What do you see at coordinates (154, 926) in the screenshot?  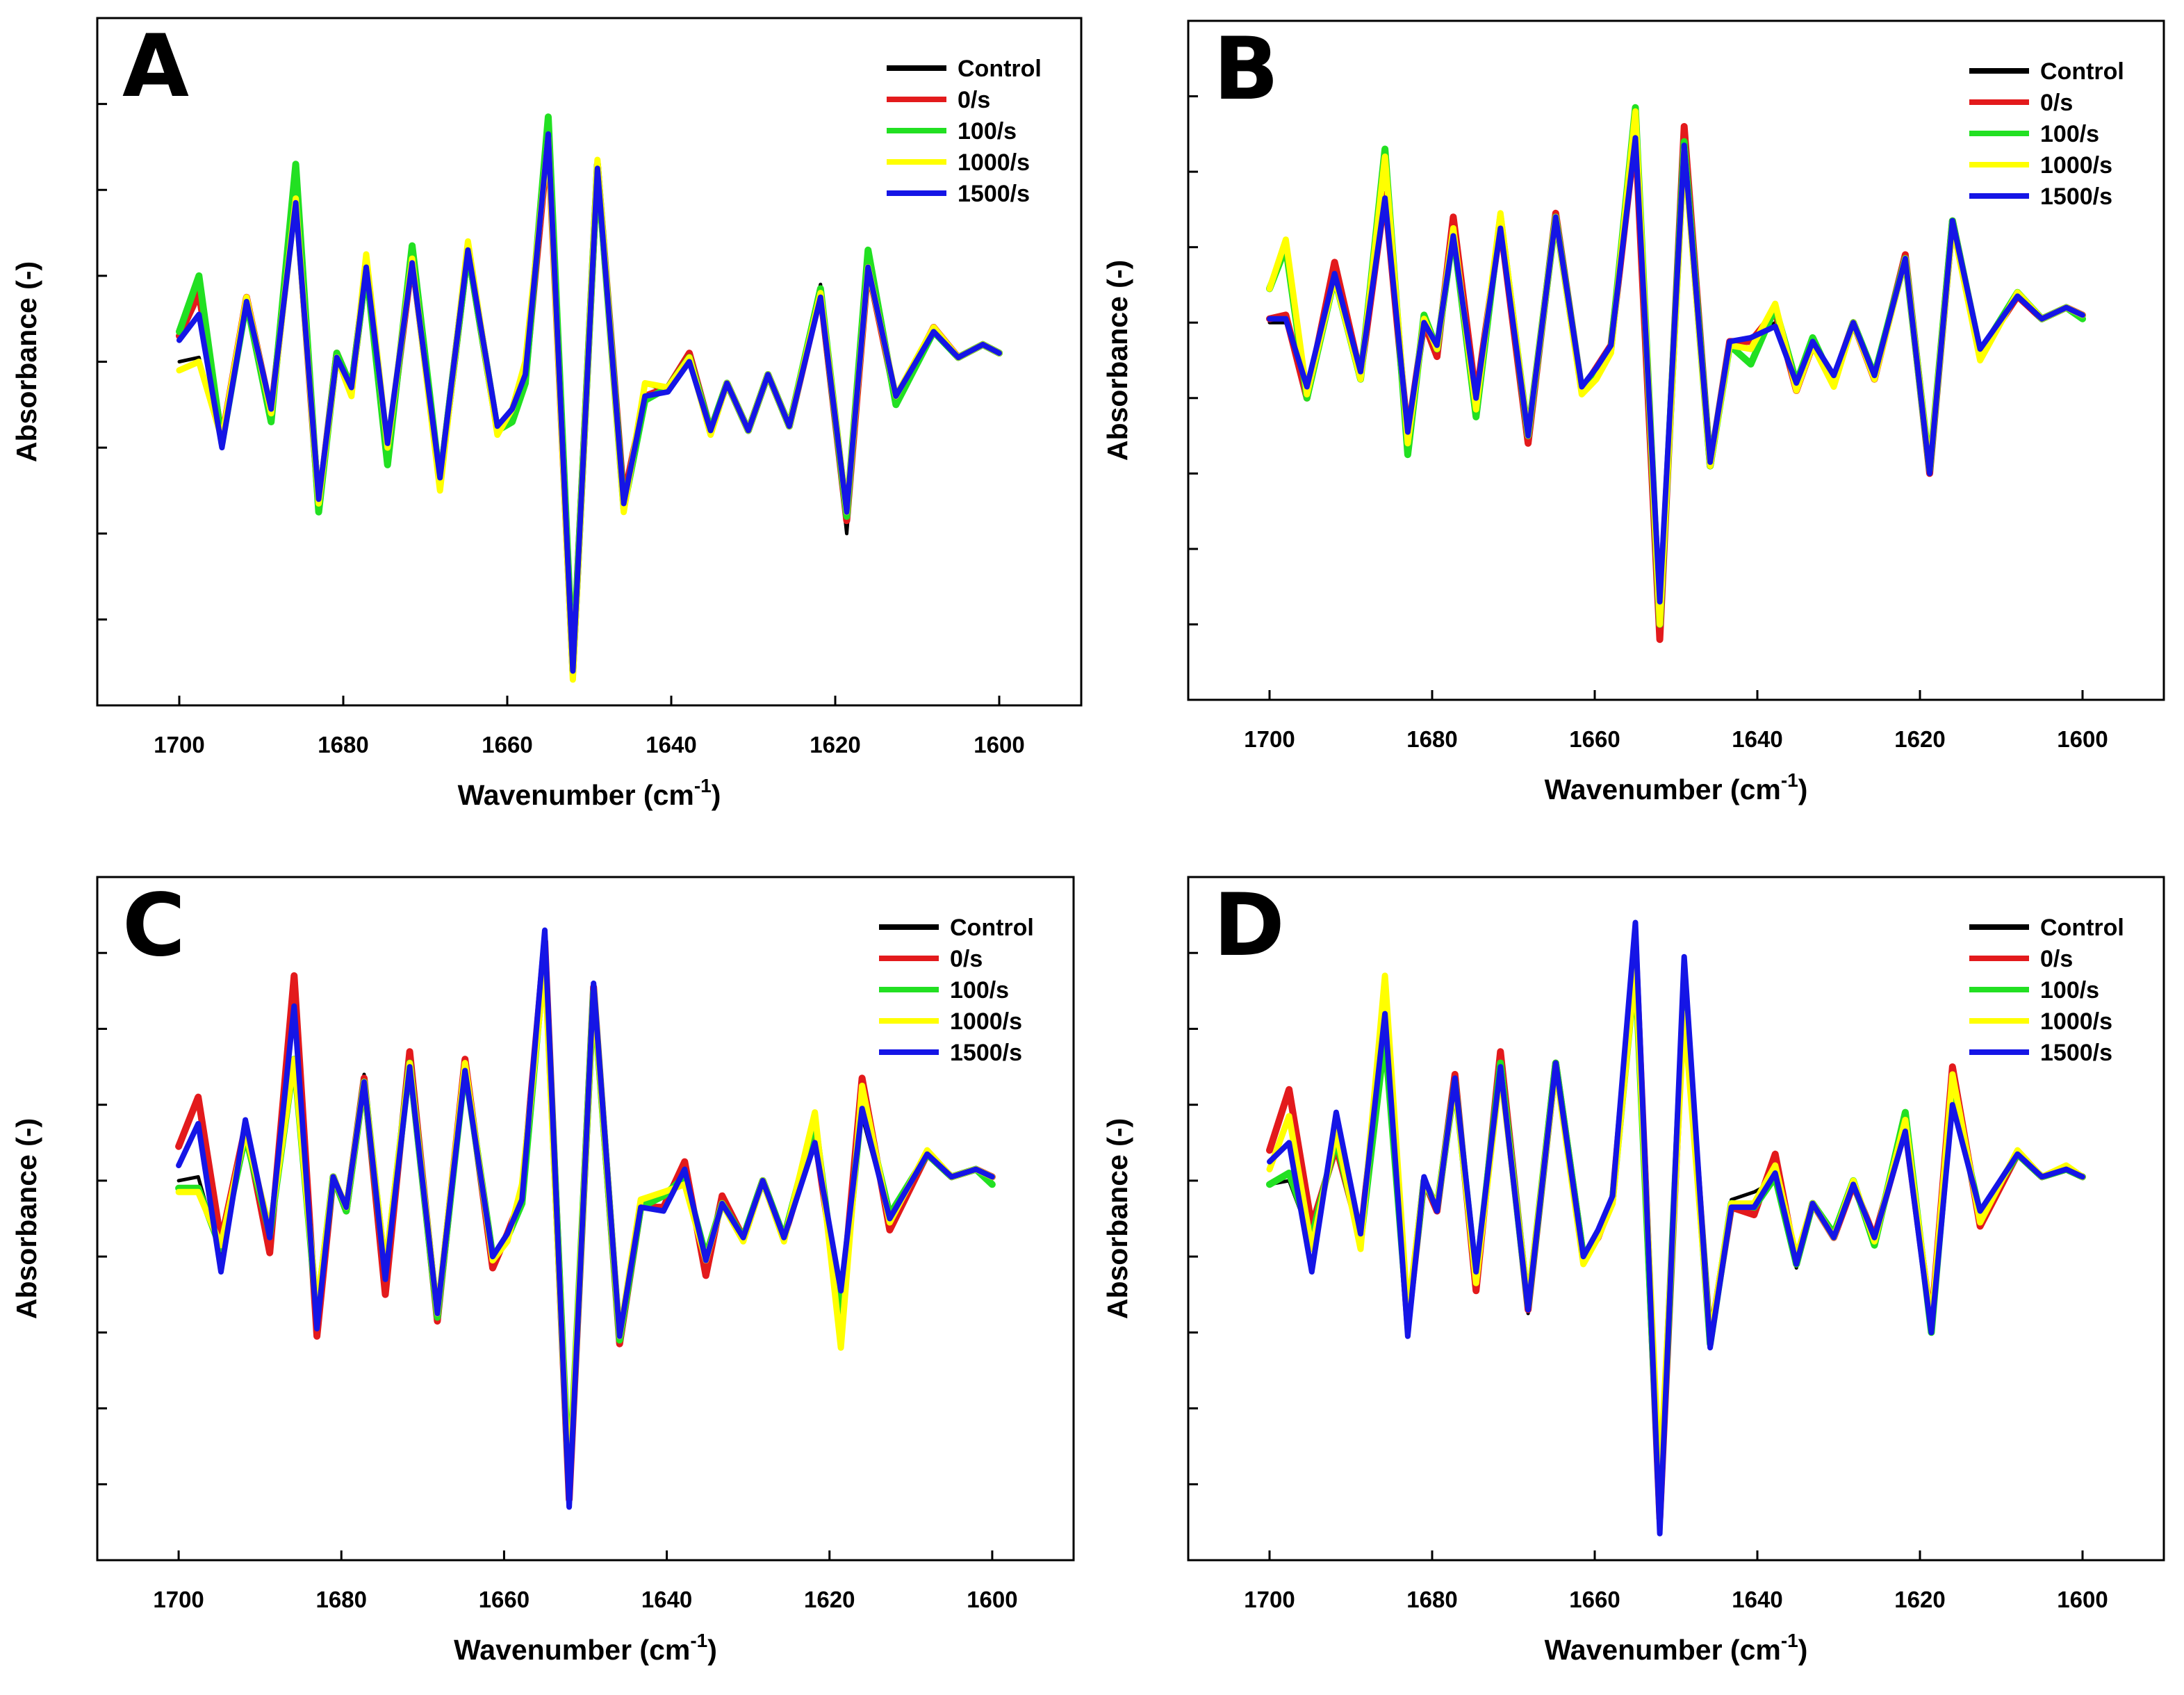 I see `panel-letter: C` at bounding box center [154, 926].